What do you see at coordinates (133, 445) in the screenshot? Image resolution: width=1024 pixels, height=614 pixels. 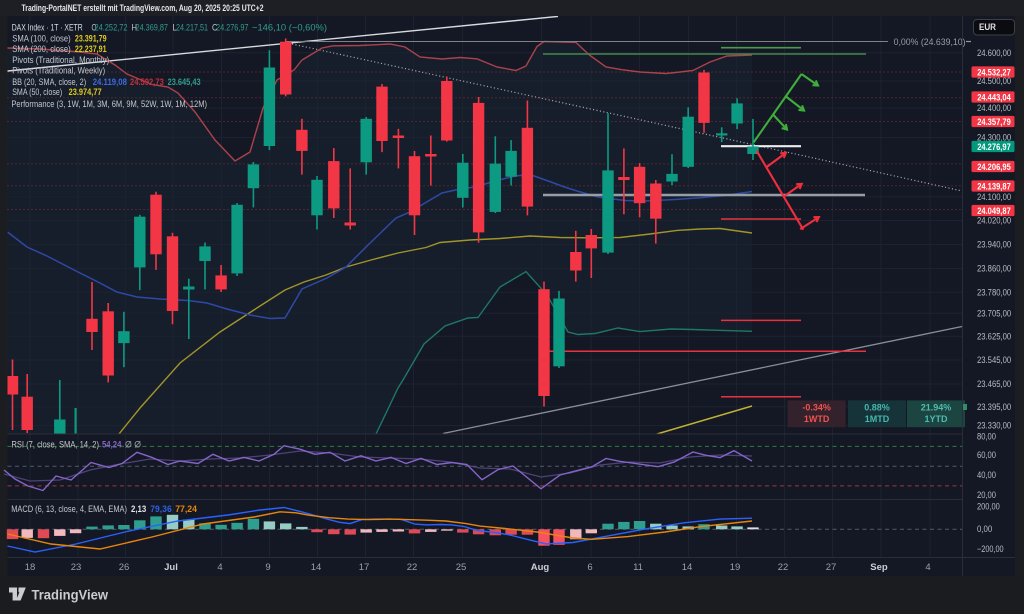 I see `svg-text: Ø Ø` at bounding box center [133, 445].